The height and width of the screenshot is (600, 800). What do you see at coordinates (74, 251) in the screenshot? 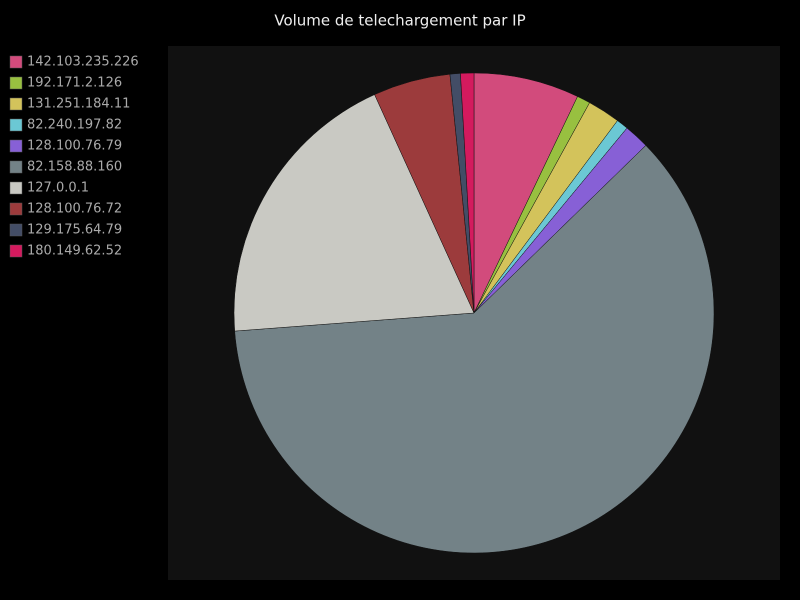
I see `legend-label: 180.149.62.52` at bounding box center [74, 251].